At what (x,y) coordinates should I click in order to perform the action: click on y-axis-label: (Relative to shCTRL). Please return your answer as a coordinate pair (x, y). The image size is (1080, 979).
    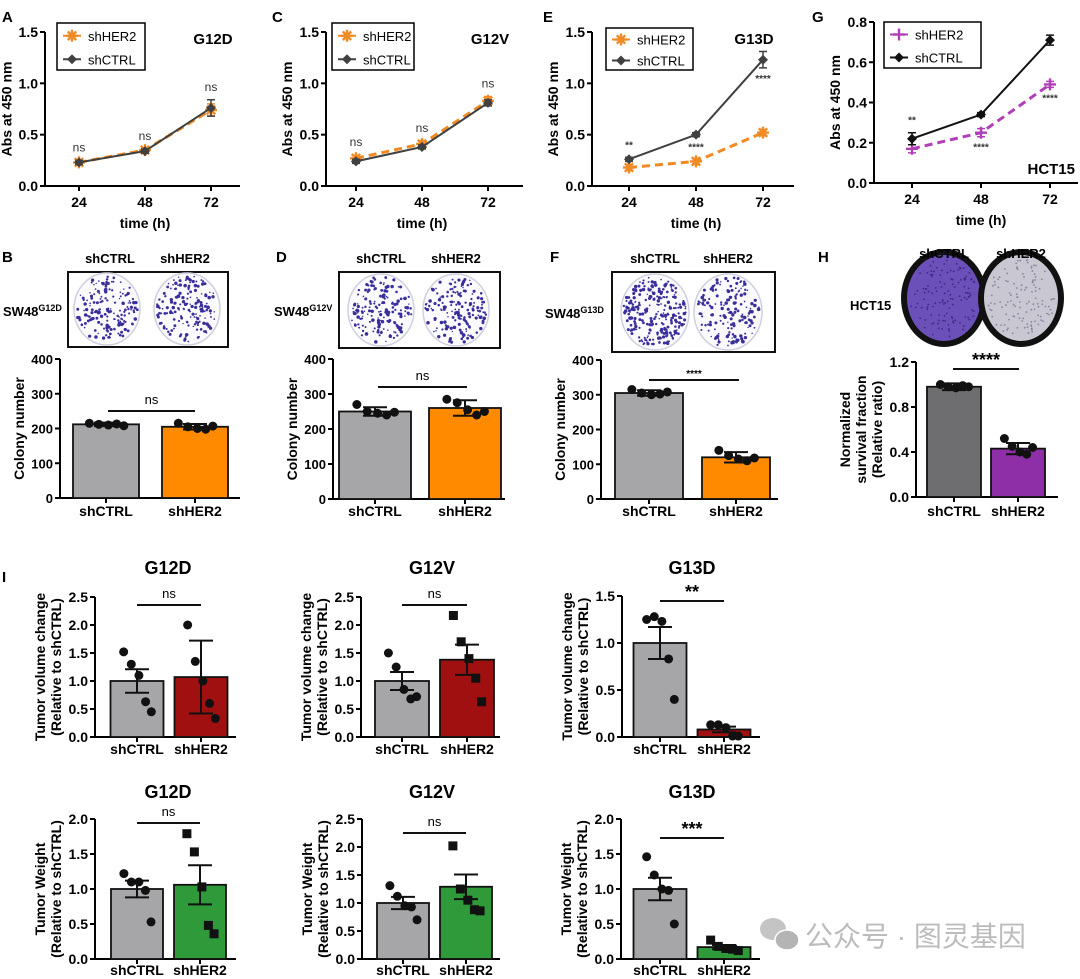
    Looking at the image, I should click on (56, 667).